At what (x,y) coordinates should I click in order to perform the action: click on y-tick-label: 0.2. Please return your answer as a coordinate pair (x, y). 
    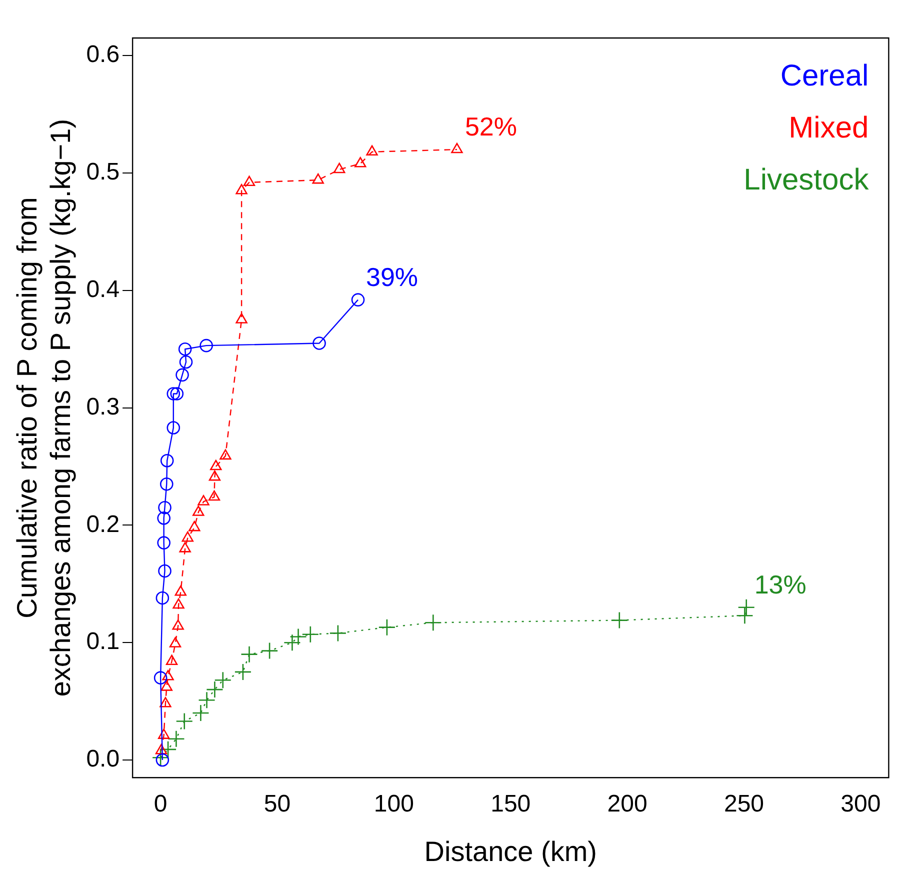
    Looking at the image, I should click on (103, 524).